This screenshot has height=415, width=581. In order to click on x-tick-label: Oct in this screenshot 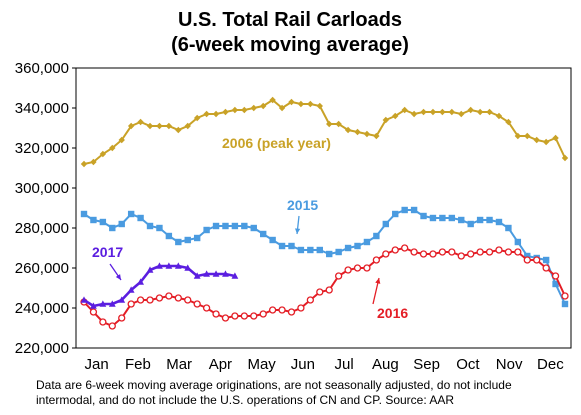, I will do `click(468, 364)`.